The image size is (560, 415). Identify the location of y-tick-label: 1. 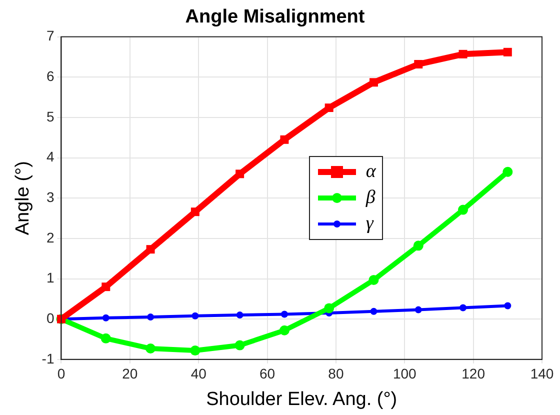
(50, 278).